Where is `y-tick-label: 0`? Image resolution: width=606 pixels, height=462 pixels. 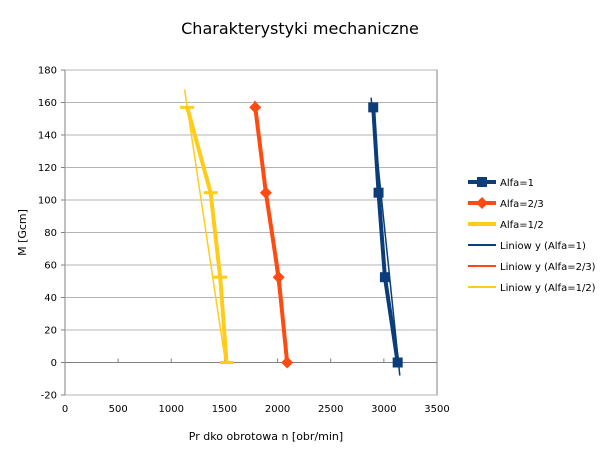 y-tick-label: 0 is located at coordinates (54, 363).